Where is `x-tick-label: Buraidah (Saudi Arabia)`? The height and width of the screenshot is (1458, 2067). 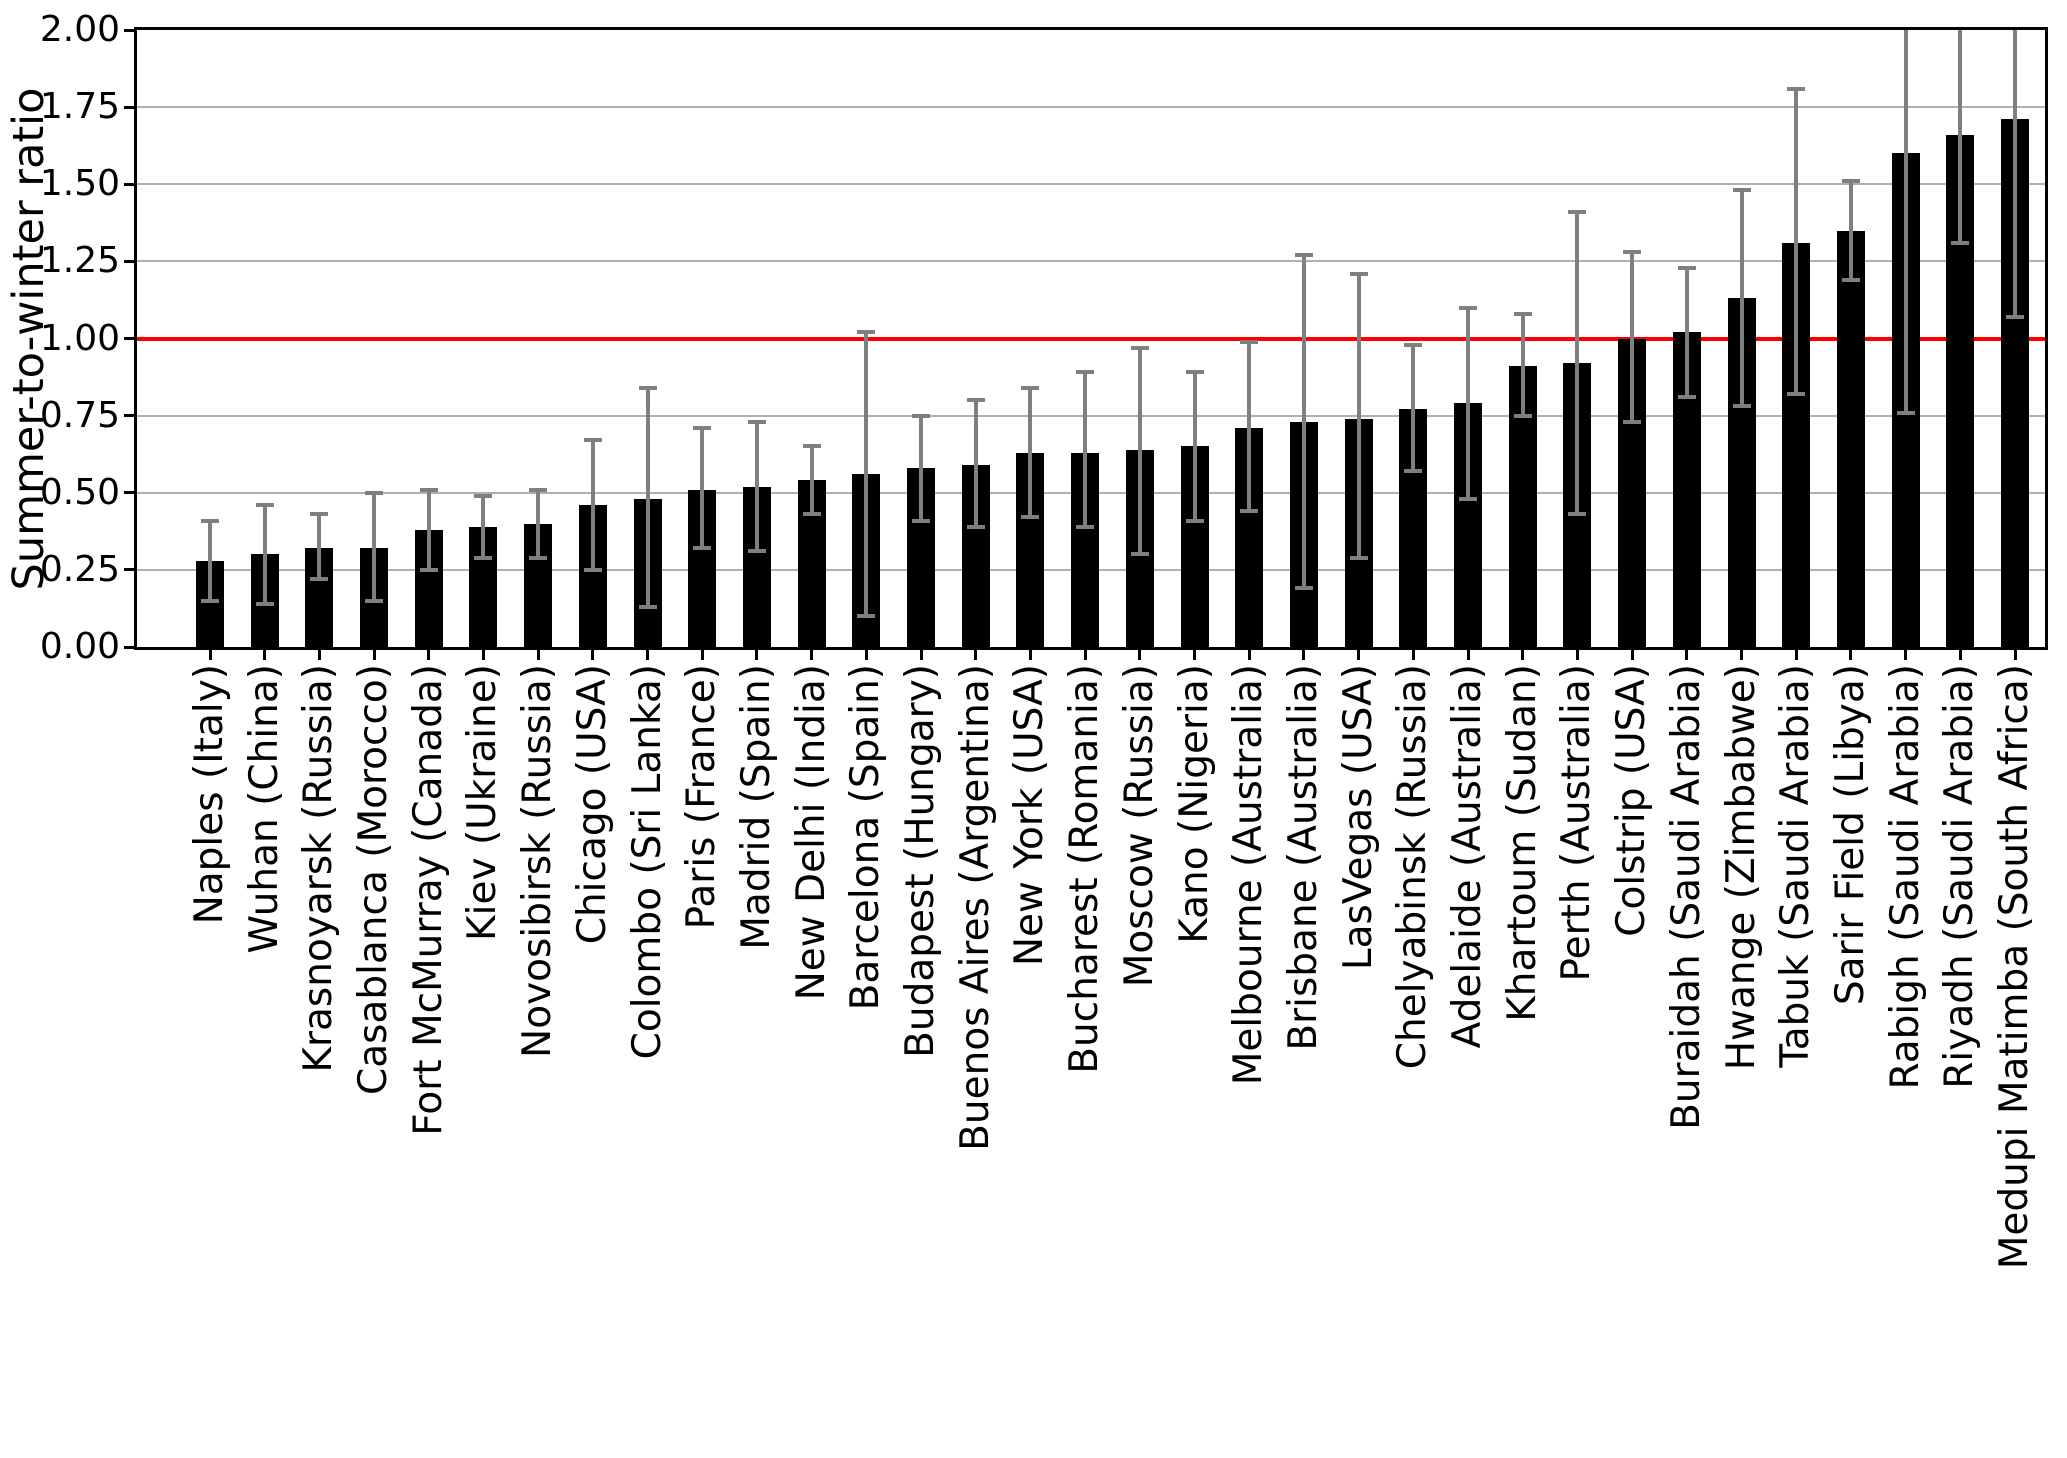 x-tick-label: Buraidah (Saudi Arabia) is located at coordinates (1686, 897).